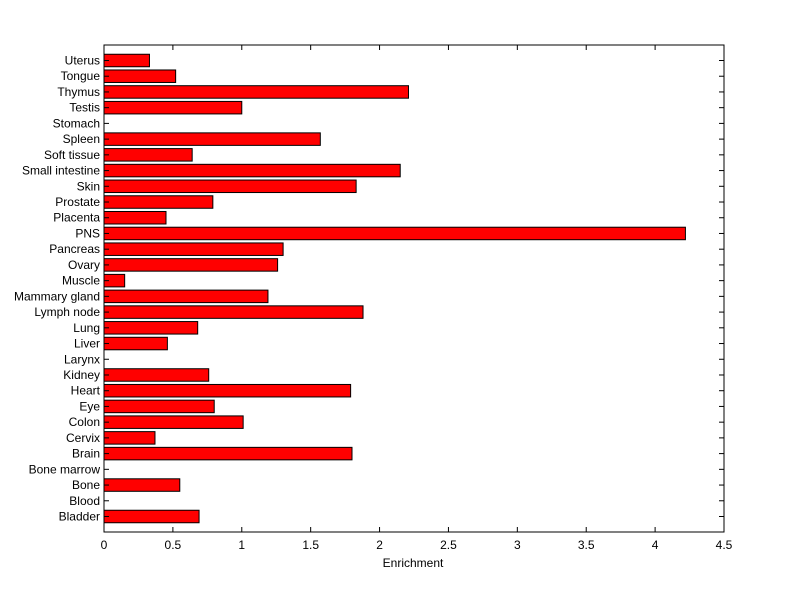  What do you see at coordinates (173, 422) in the screenshot?
I see `bar-colon` at bounding box center [173, 422].